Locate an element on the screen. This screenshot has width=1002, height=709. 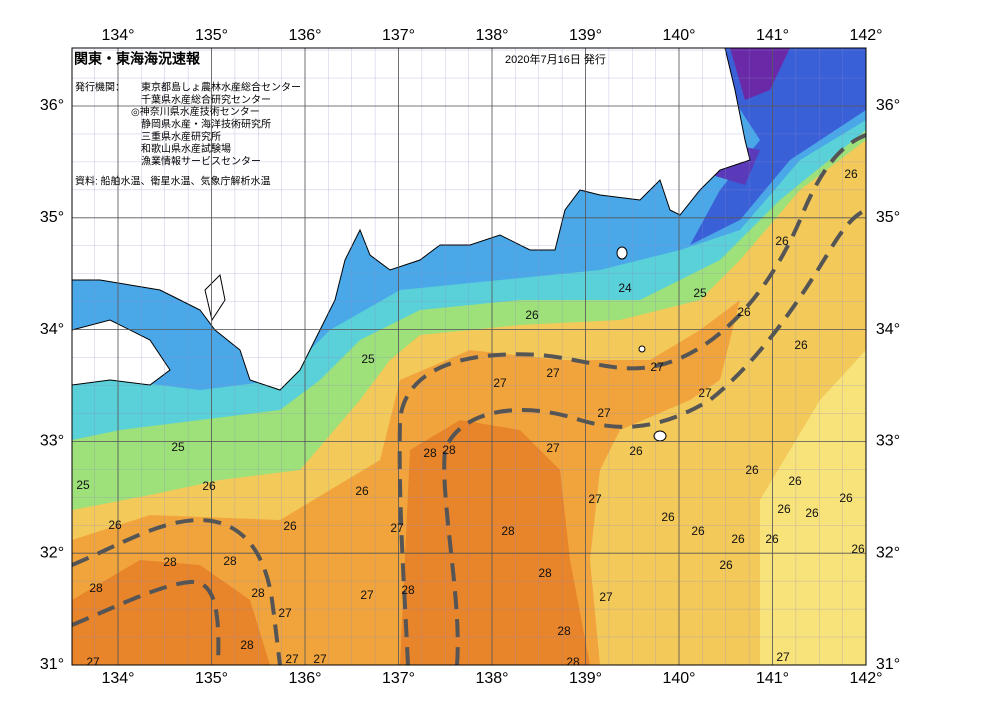
issuer-heading: 発行機関： is located at coordinates (100, 87).